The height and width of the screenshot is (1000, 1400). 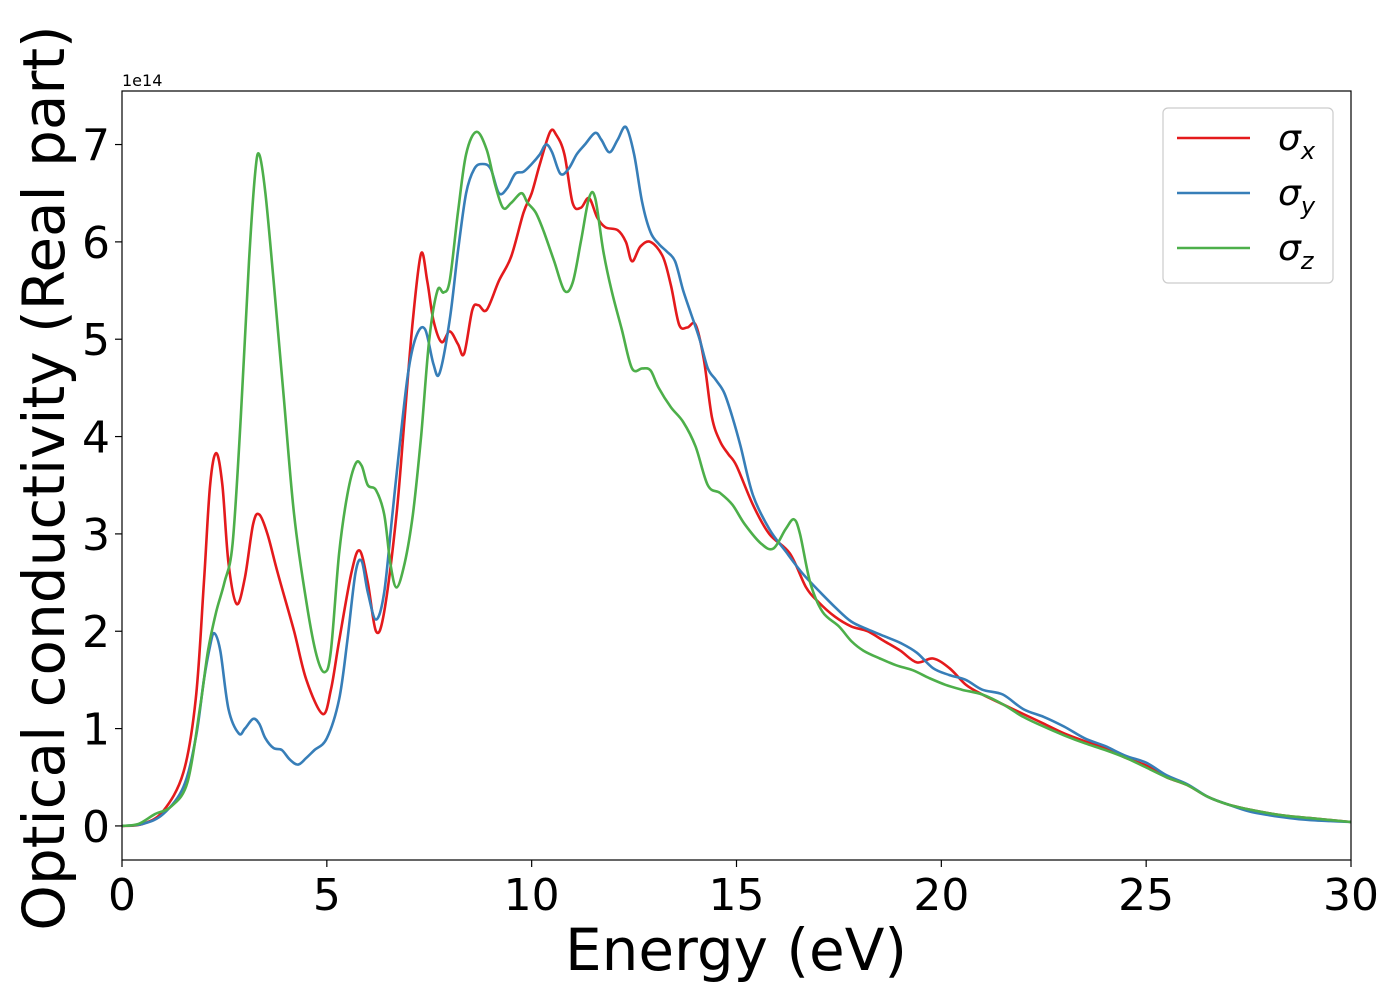 What do you see at coordinates (102, 487) in the screenshot?
I see `y-ticks: 0 1 2 3 4 5 6 7` at bounding box center [102, 487].